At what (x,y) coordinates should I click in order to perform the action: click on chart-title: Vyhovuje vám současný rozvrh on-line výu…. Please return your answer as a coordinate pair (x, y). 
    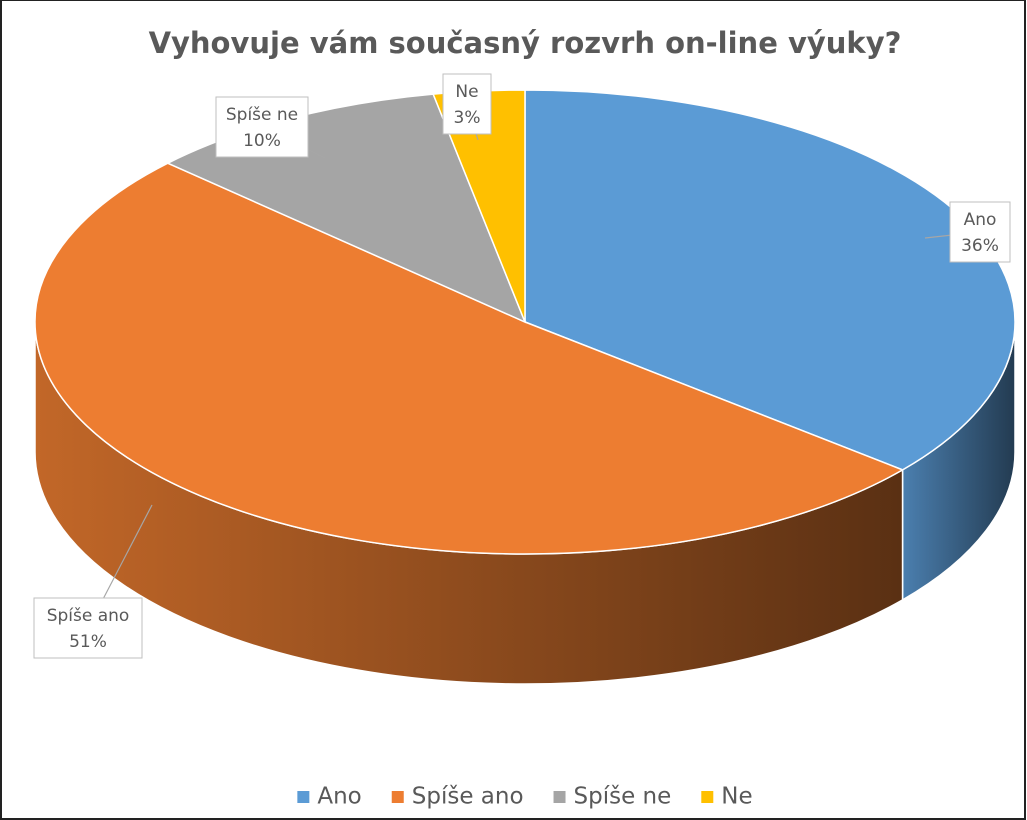
    Looking at the image, I should click on (525, 43).